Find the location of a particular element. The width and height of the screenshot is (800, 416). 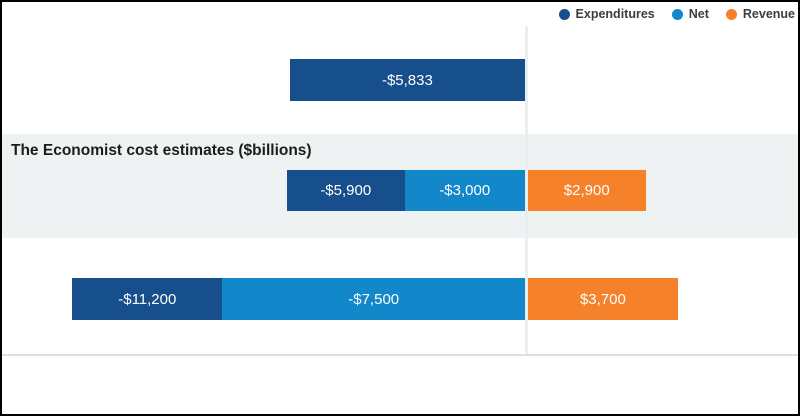

bar-row3-revenue: $3,700 is located at coordinates (603, 299).